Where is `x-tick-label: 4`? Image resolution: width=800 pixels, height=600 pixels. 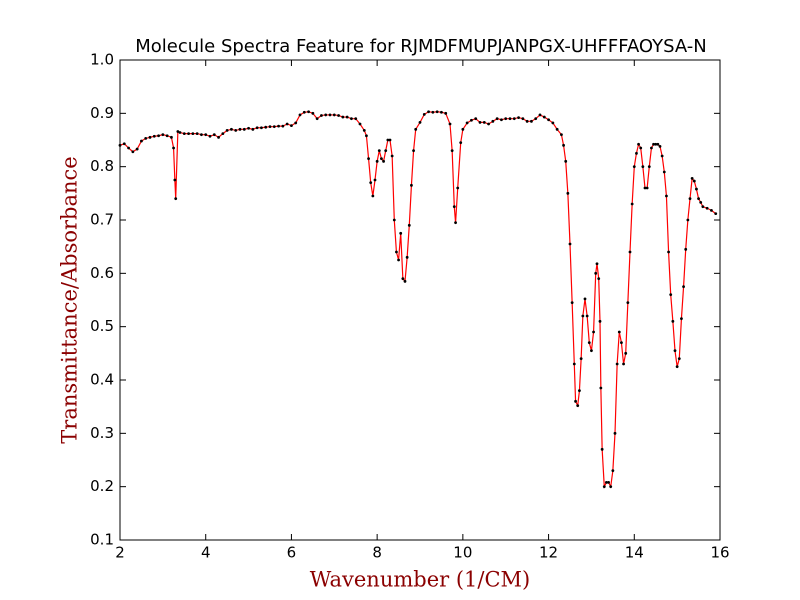 x-tick-label: 4 is located at coordinates (206, 553).